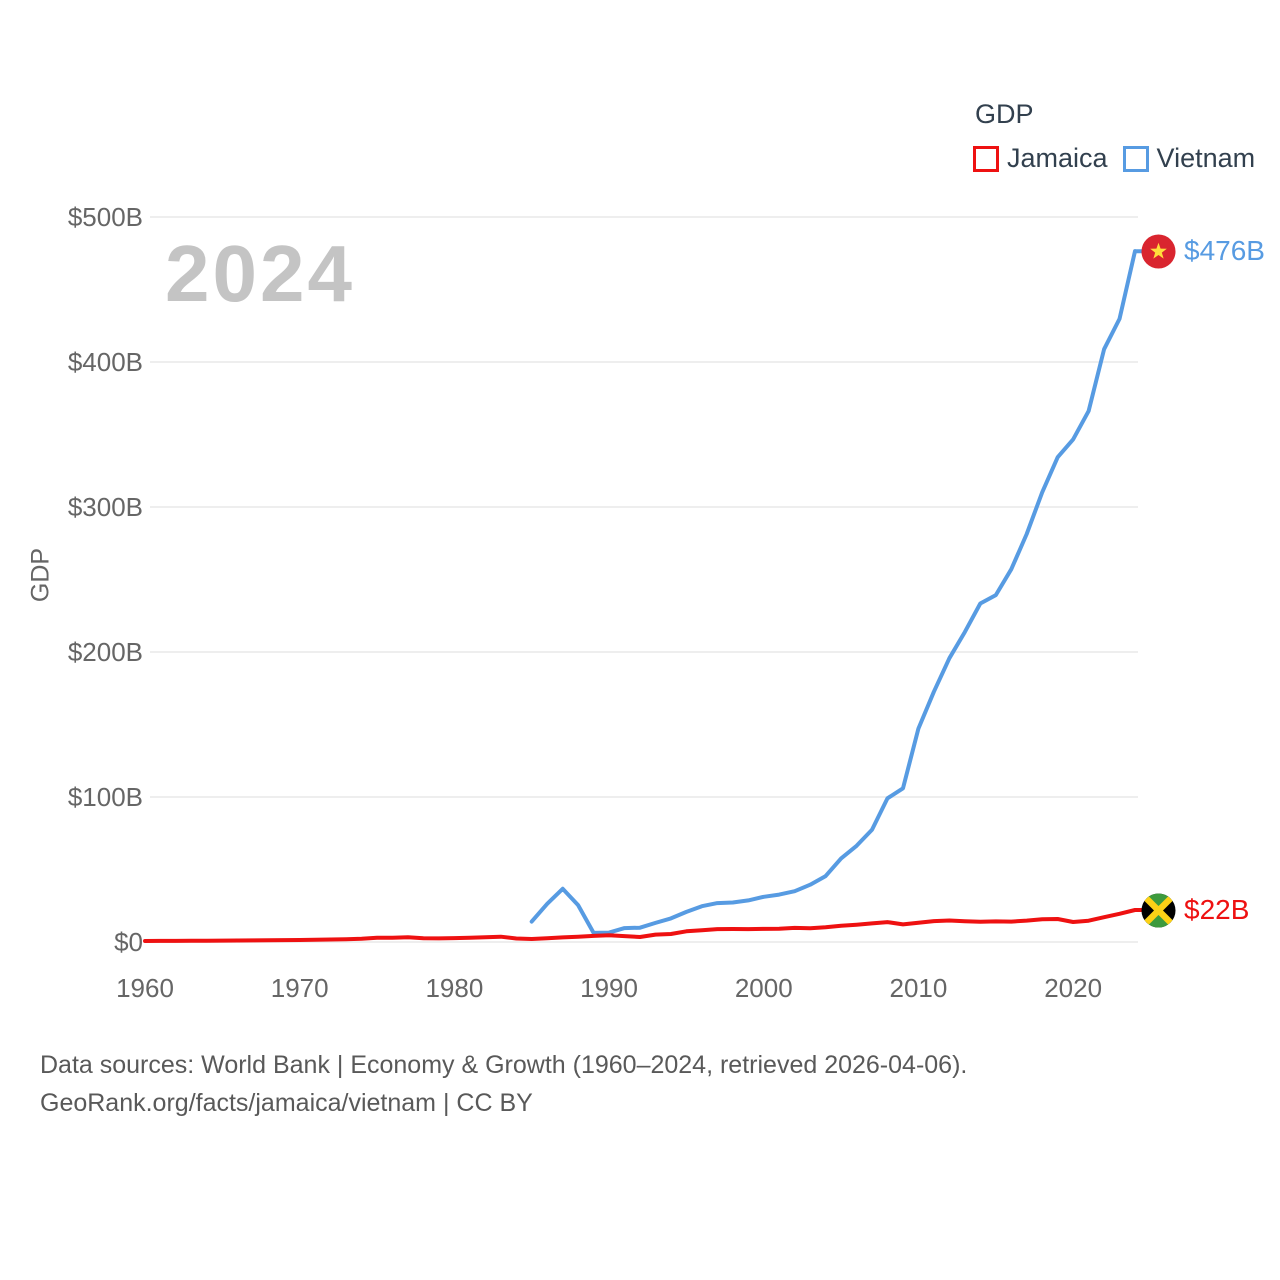 The width and height of the screenshot is (1280, 1280). What do you see at coordinates (1224, 251) in the screenshot?
I see `vietnam-end-value: $476B` at bounding box center [1224, 251].